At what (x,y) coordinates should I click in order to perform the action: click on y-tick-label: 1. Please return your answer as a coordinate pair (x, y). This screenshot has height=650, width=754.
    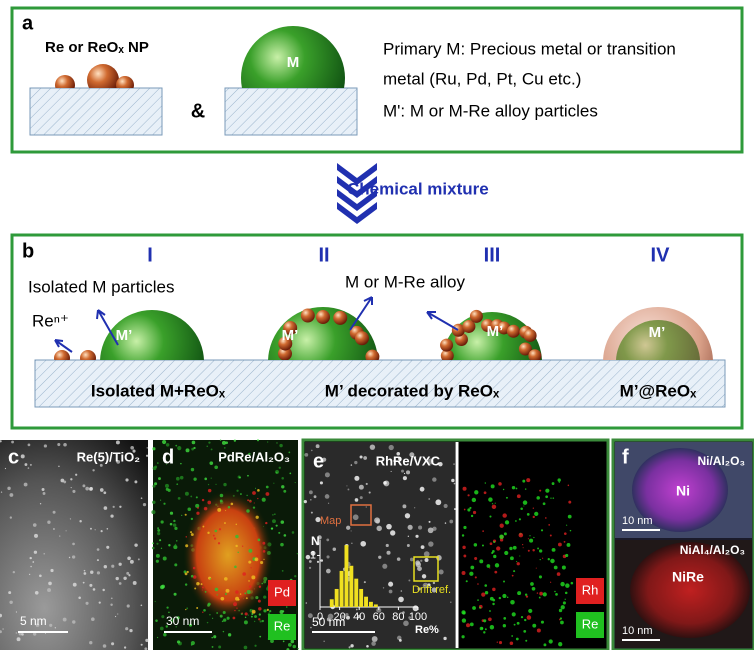
    Looking at the image, I should click on (313, 555).